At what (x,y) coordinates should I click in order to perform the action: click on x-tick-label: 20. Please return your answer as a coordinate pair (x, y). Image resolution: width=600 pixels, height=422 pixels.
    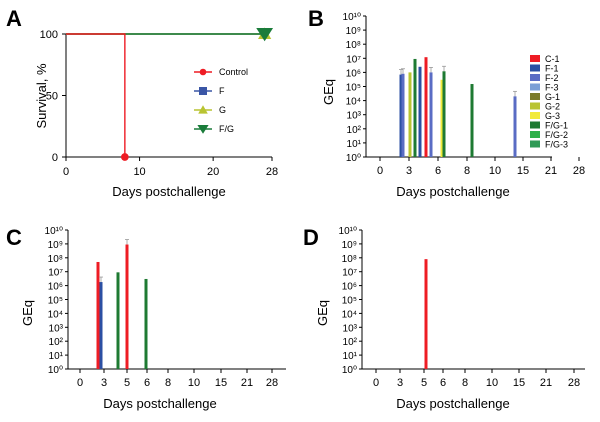
    Looking at the image, I should click on (213, 172).